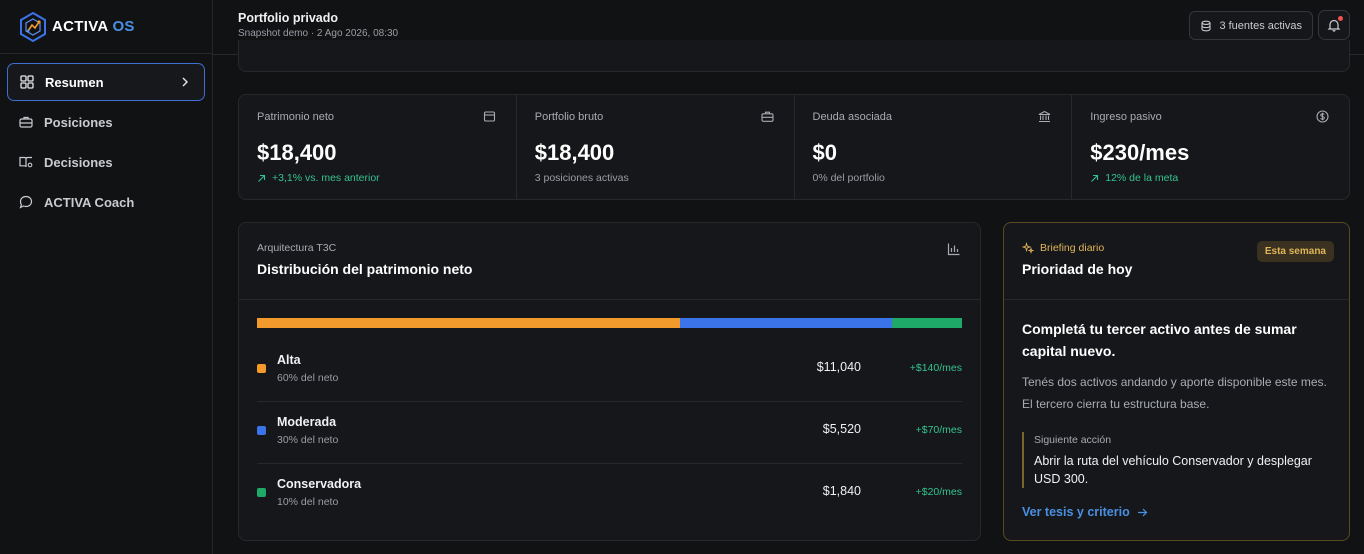 The image size is (1364, 554). Describe the element at coordinates (106, 82) in the screenshot. I see `sidebar-item-resumen: Resumen` at that location.